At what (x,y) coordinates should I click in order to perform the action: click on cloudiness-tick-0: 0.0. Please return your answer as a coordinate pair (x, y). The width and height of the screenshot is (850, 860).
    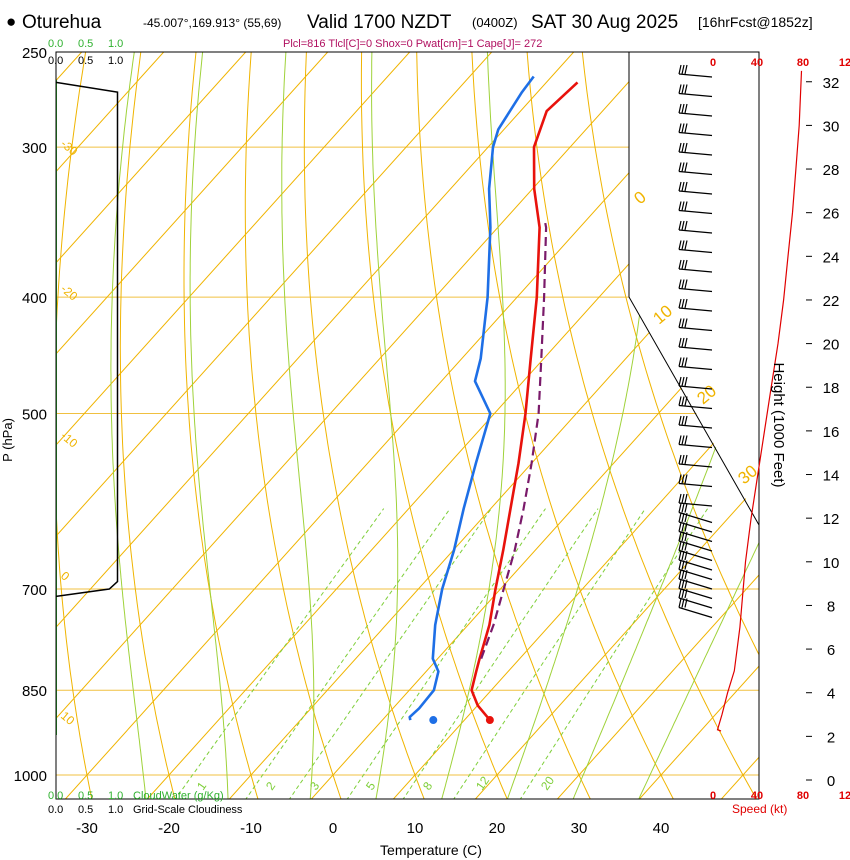
    Looking at the image, I should click on (55, 61).